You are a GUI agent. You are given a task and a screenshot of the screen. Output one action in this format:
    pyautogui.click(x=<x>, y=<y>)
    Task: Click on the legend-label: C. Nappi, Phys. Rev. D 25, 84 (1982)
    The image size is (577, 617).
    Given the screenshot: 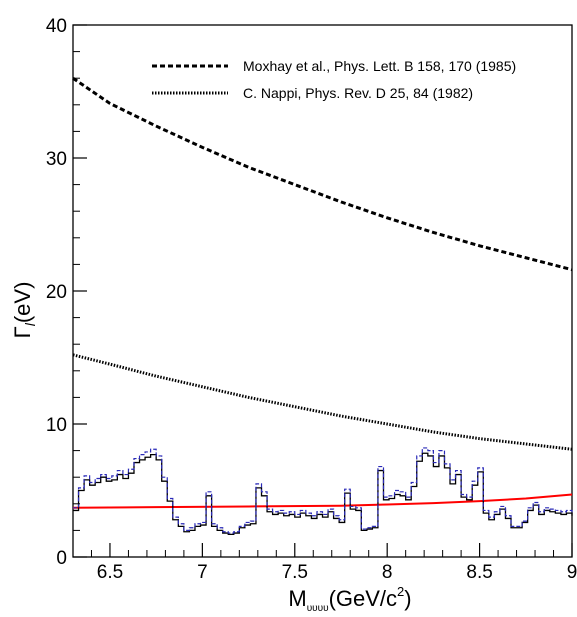 What is the action you would take?
    pyautogui.click(x=358, y=93)
    